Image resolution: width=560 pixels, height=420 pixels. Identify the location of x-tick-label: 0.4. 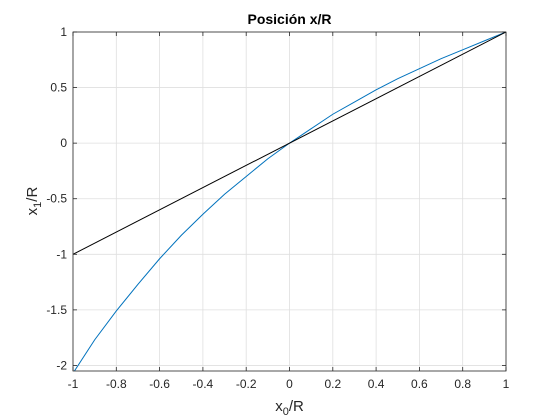
(376, 384).